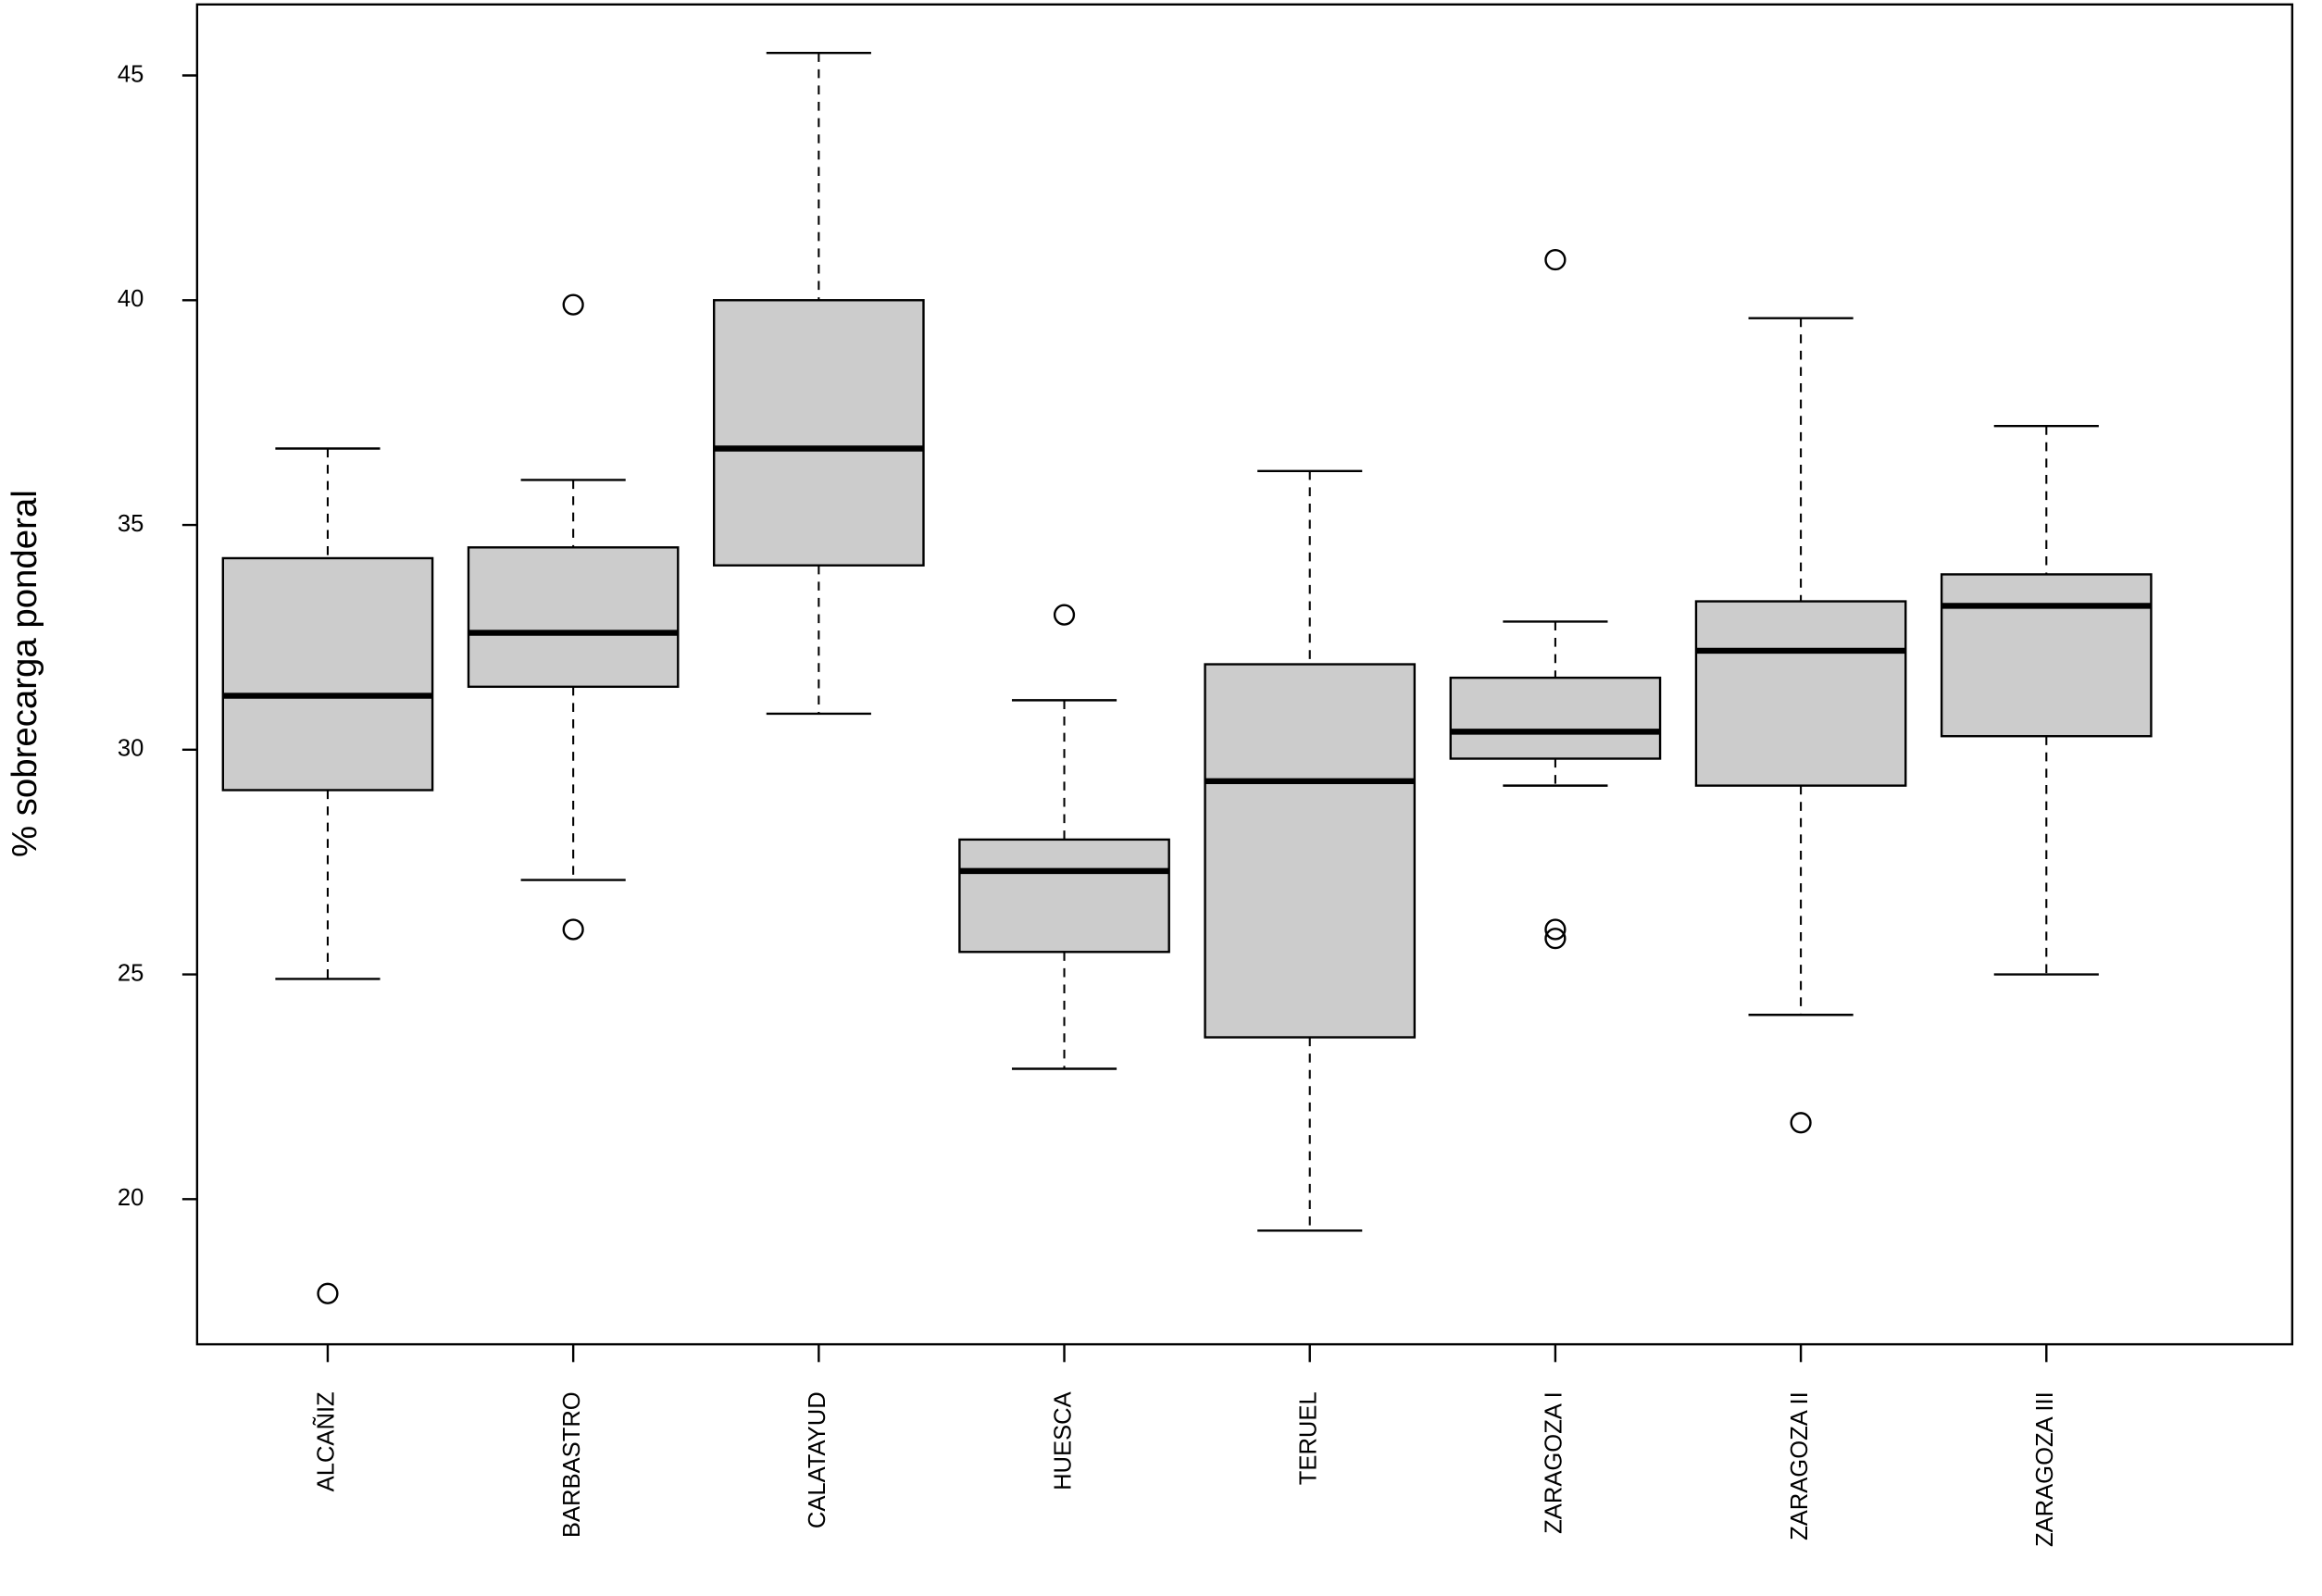 The height and width of the screenshot is (1596, 2322). What do you see at coordinates (131, 524) in the screenshot?
I see `y-tick-label: 35` at bounding box center [131, 524].